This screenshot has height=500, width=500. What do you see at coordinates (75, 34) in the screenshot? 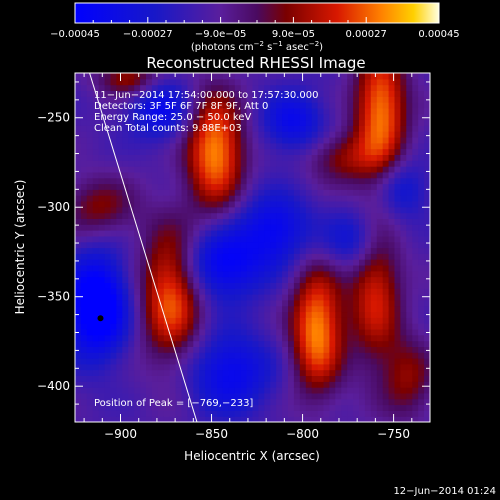
I see `colorbar-tick-label: −0.00045` at bounding box center [75, 34].